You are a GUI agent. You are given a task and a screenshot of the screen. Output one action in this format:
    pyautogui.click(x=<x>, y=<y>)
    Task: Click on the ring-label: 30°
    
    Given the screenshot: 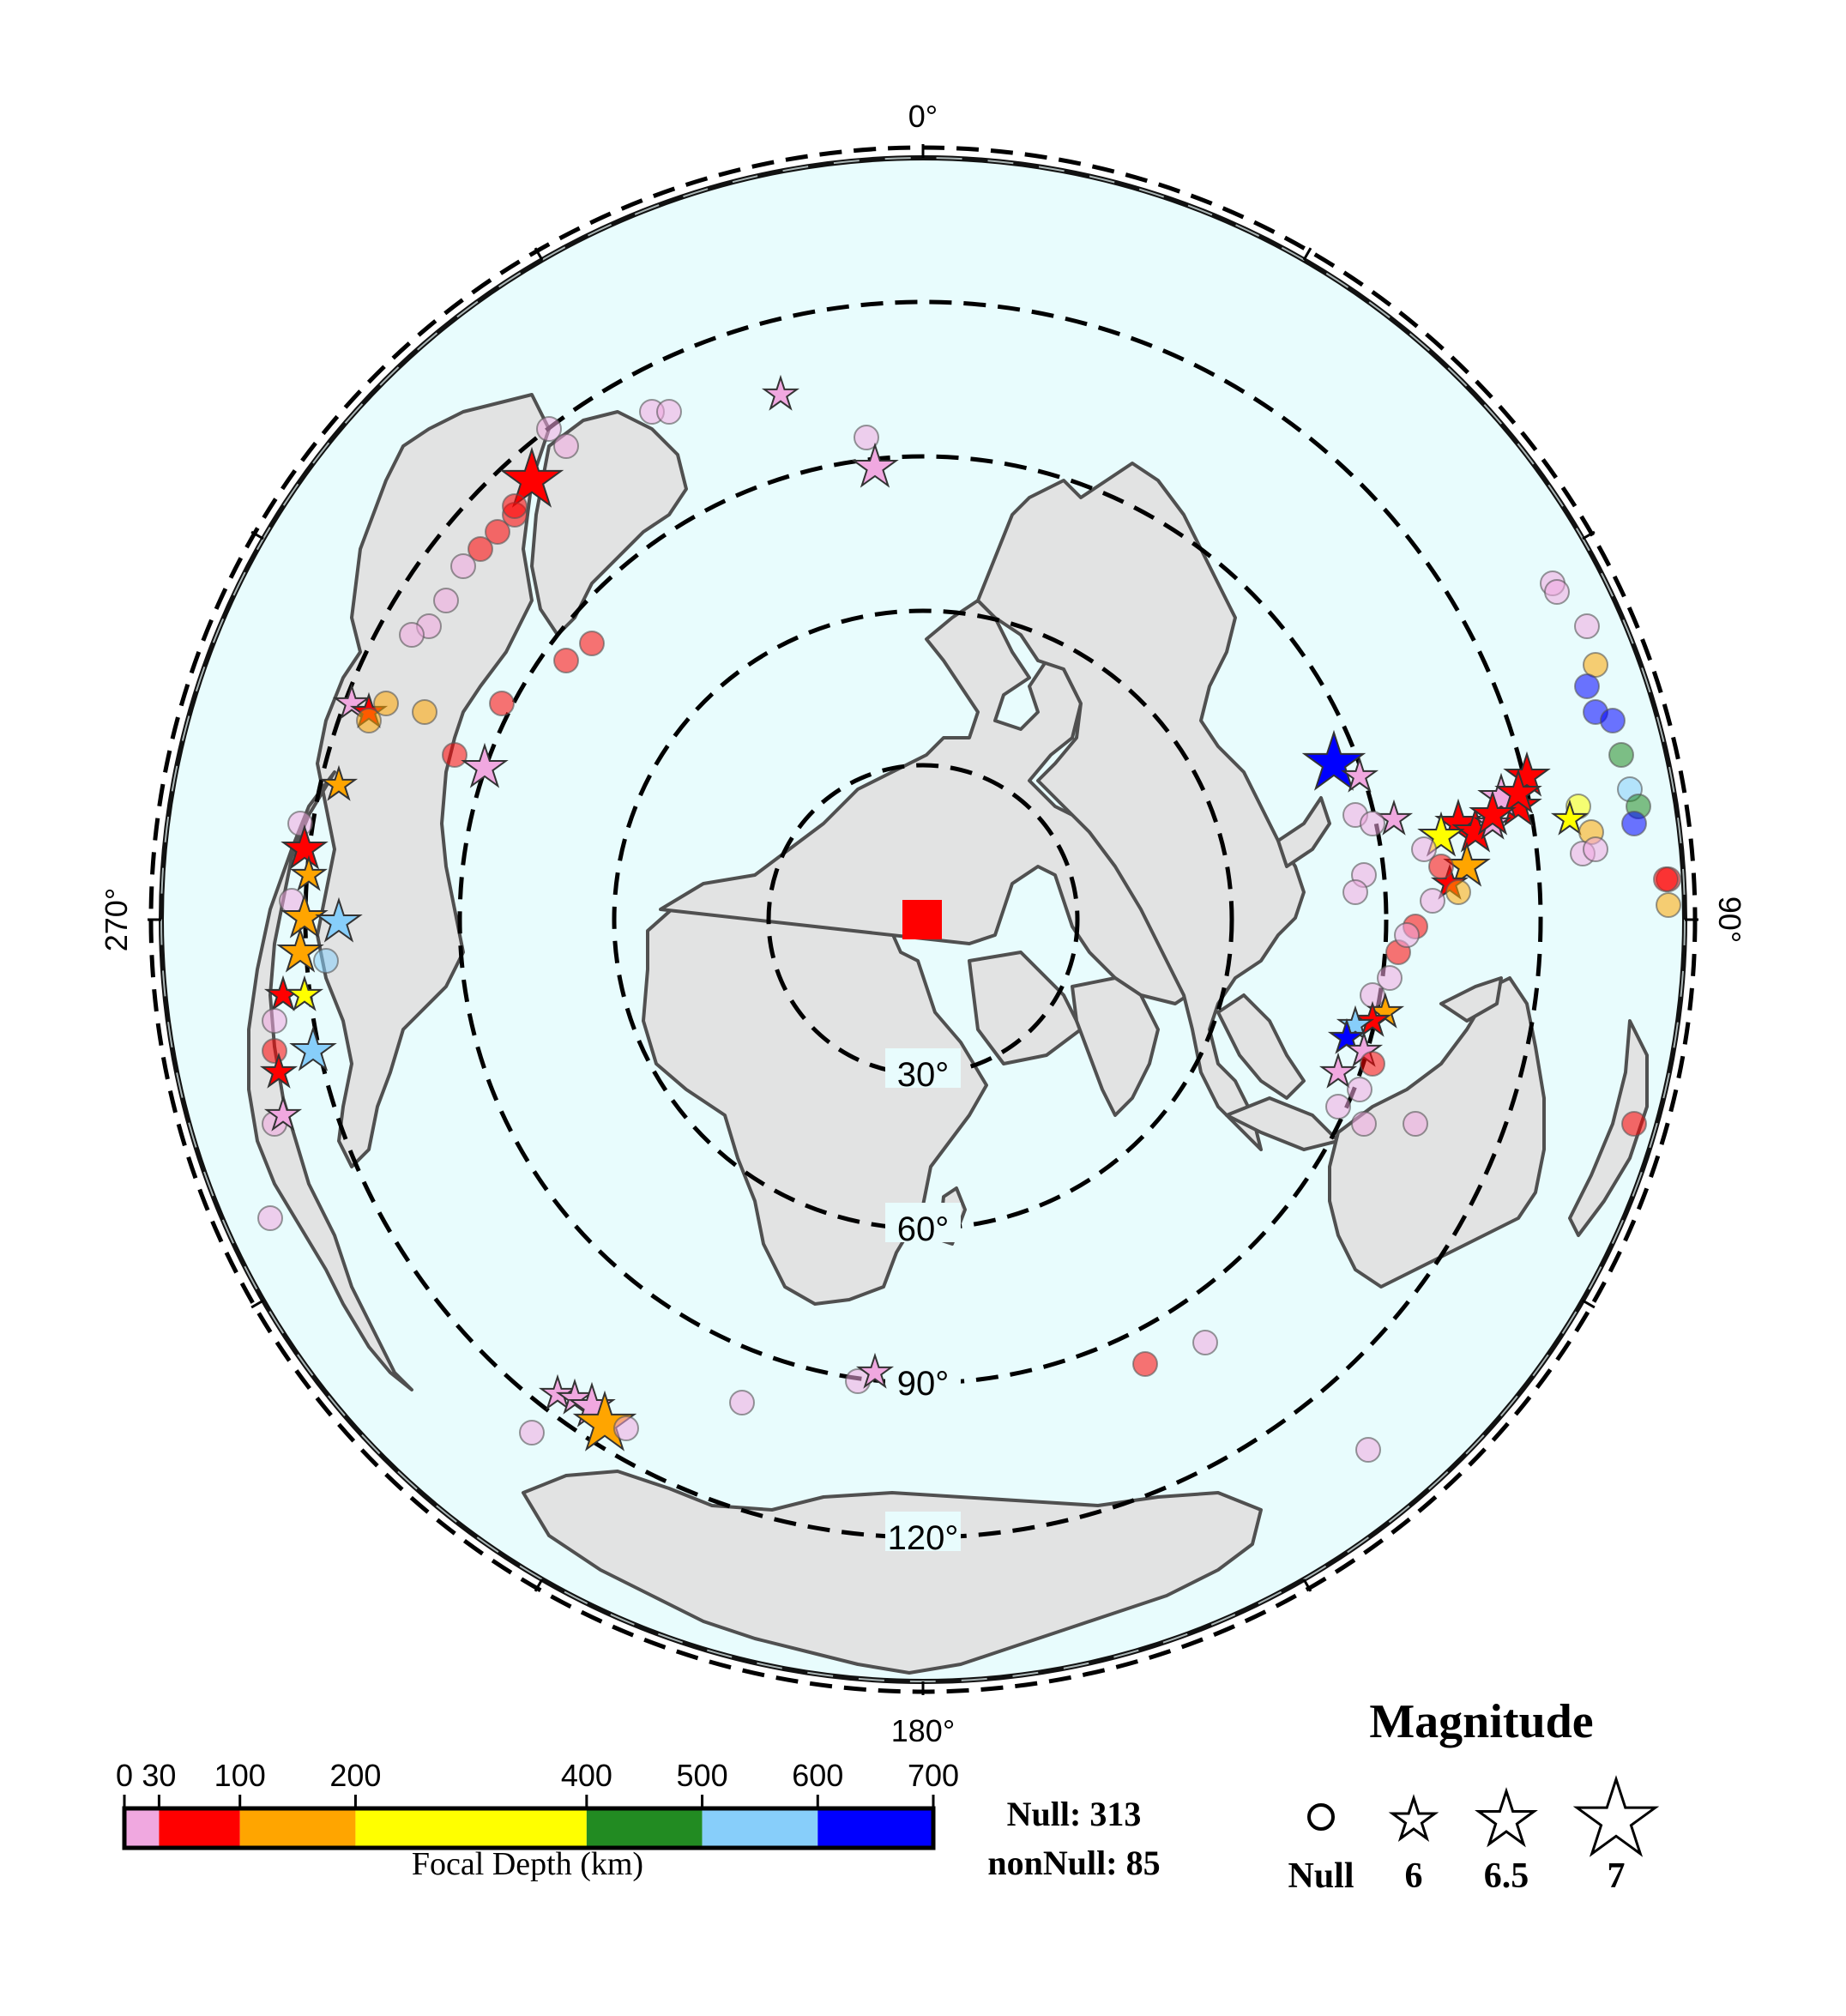 What is the action you would take?
    pyautogui.click(x=923, y=1075)
    